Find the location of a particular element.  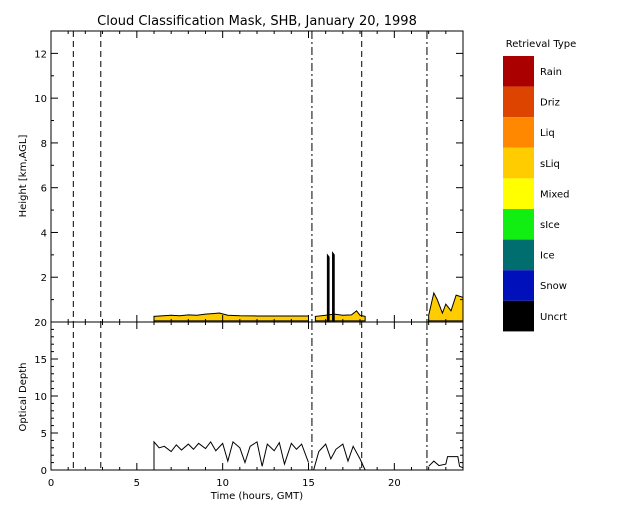

legend-label: sLiq is located at coordinates (550, 164).